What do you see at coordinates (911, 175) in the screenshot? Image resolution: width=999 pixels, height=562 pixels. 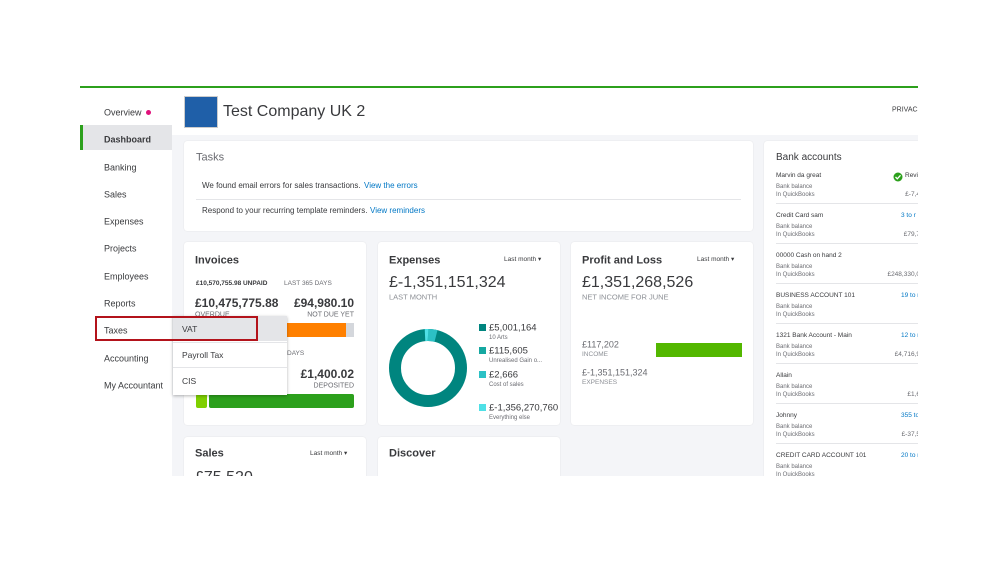 I see `account-status: Revi` at bounding box center [911, 175].